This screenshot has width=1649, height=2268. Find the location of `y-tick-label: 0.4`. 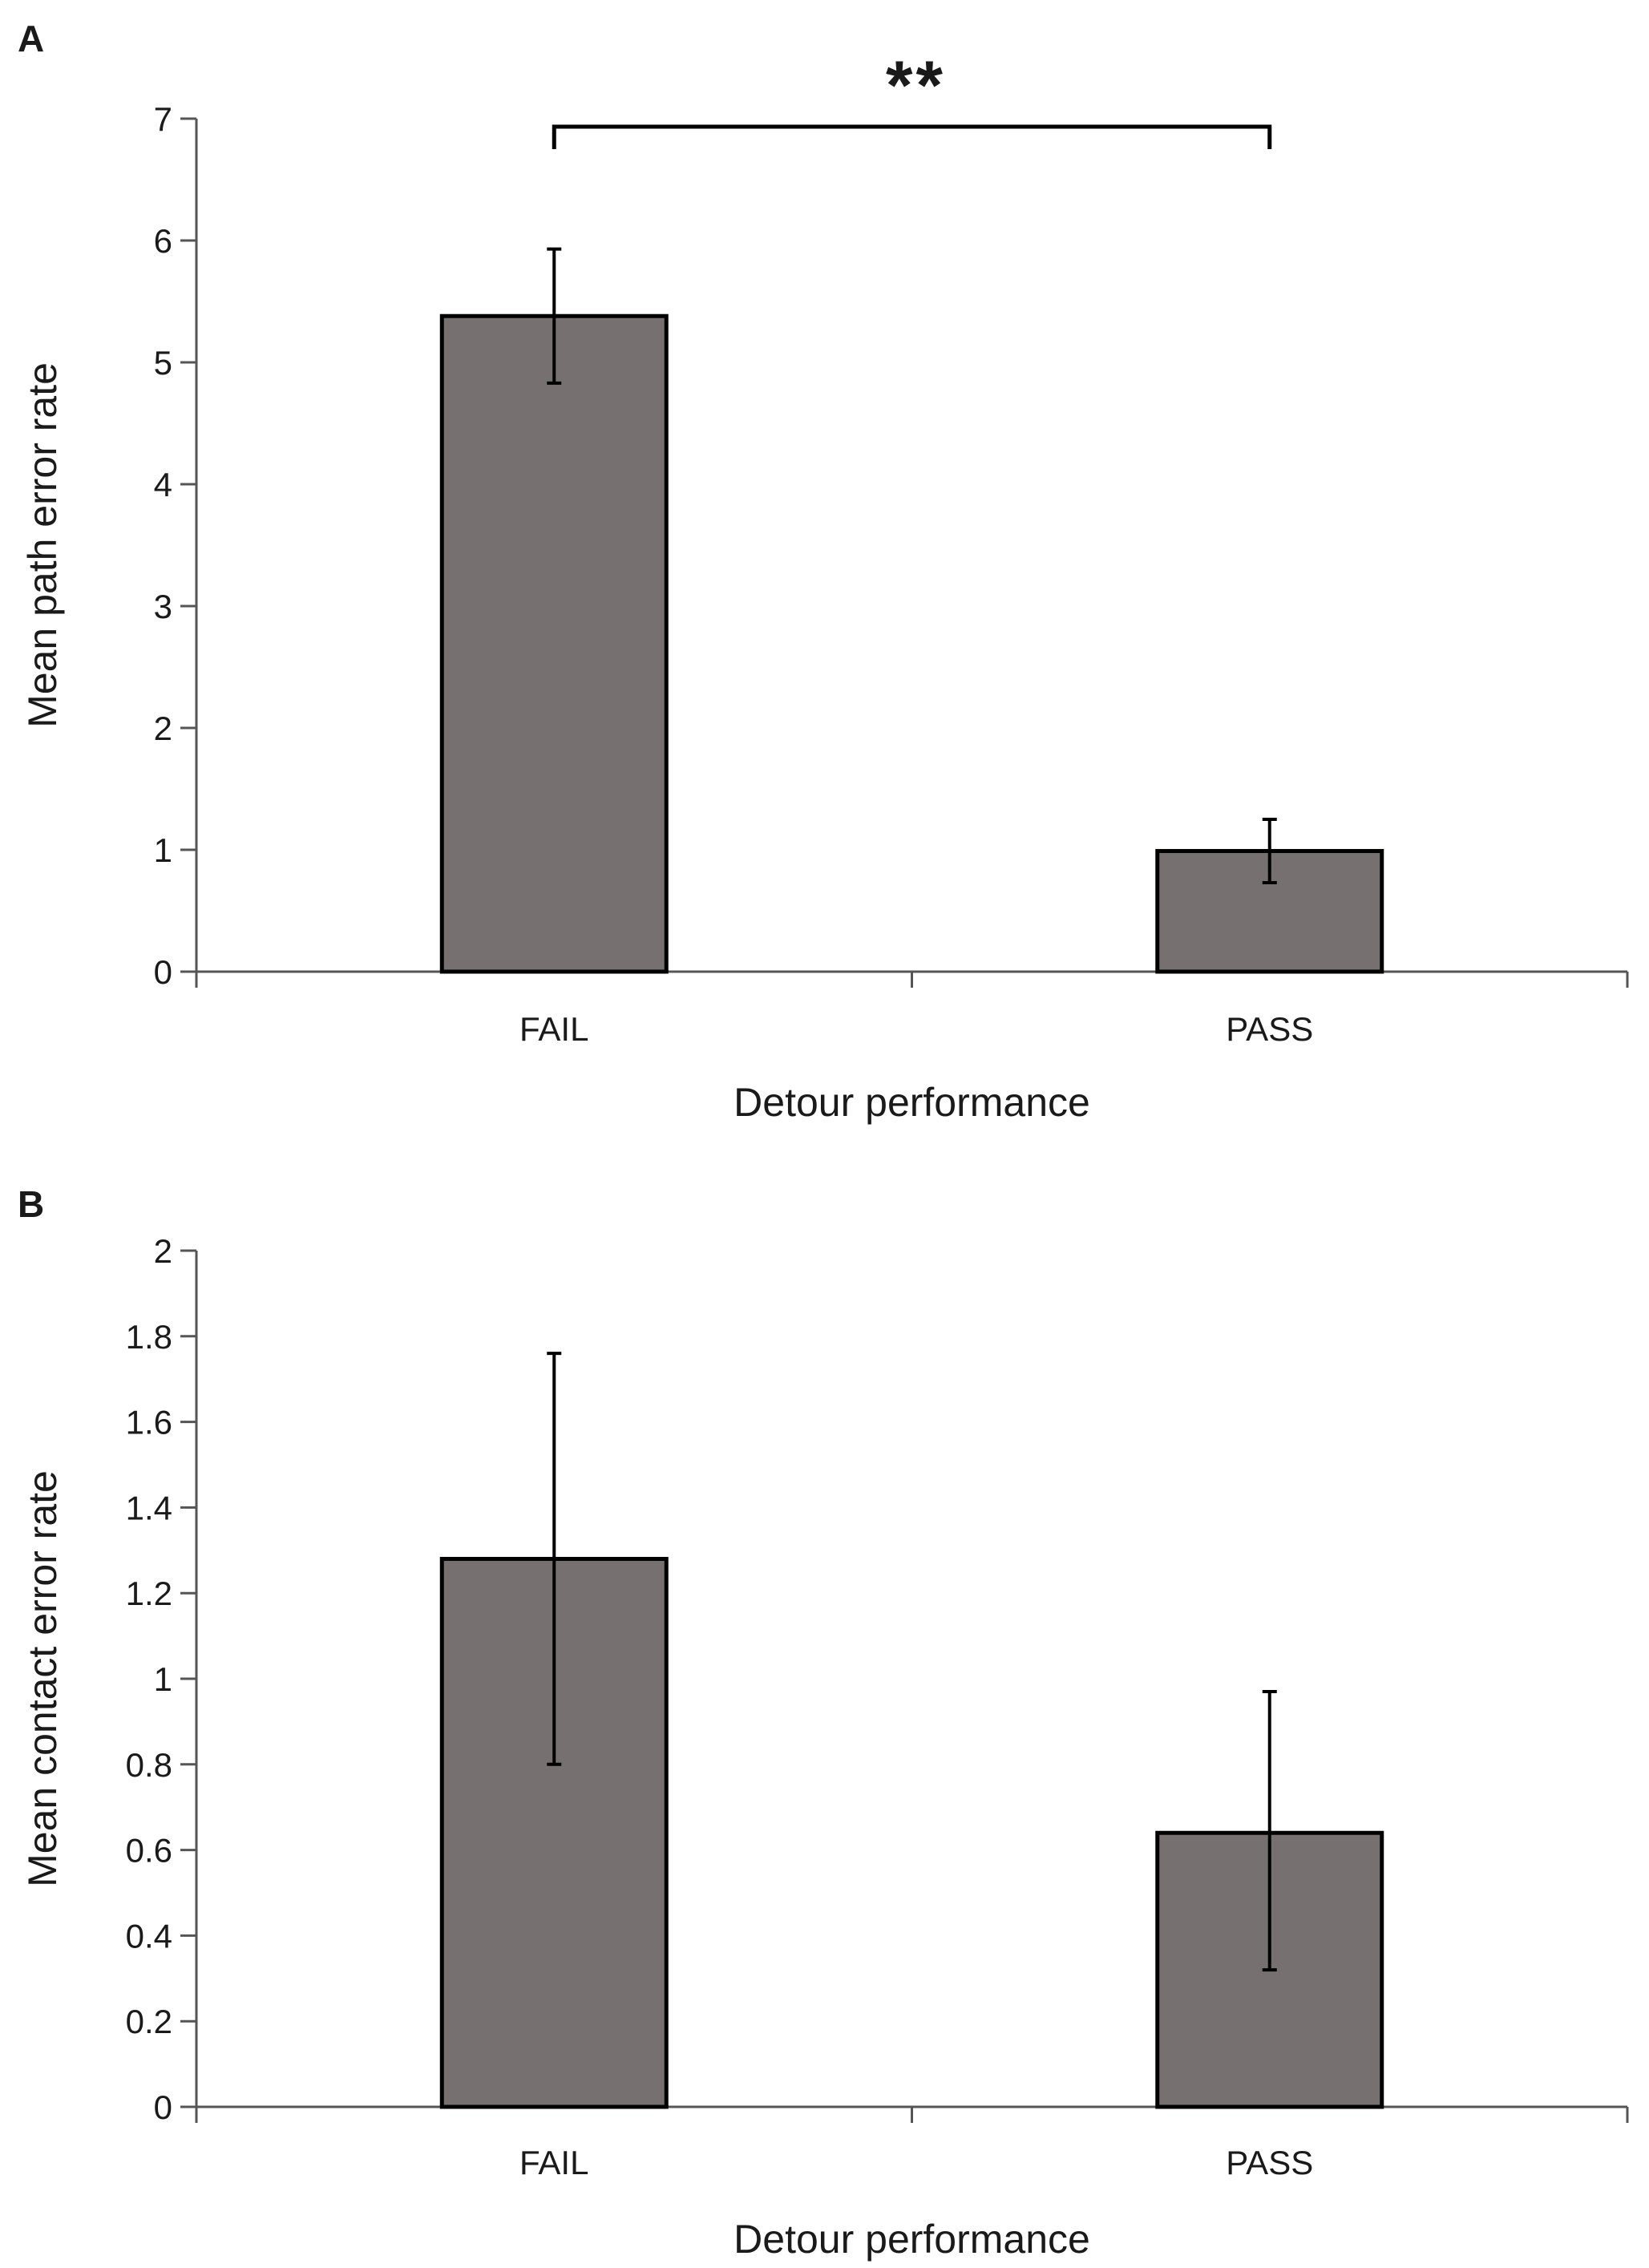

y-tick-label: 0.4 is located at coordinates (149, 1936).